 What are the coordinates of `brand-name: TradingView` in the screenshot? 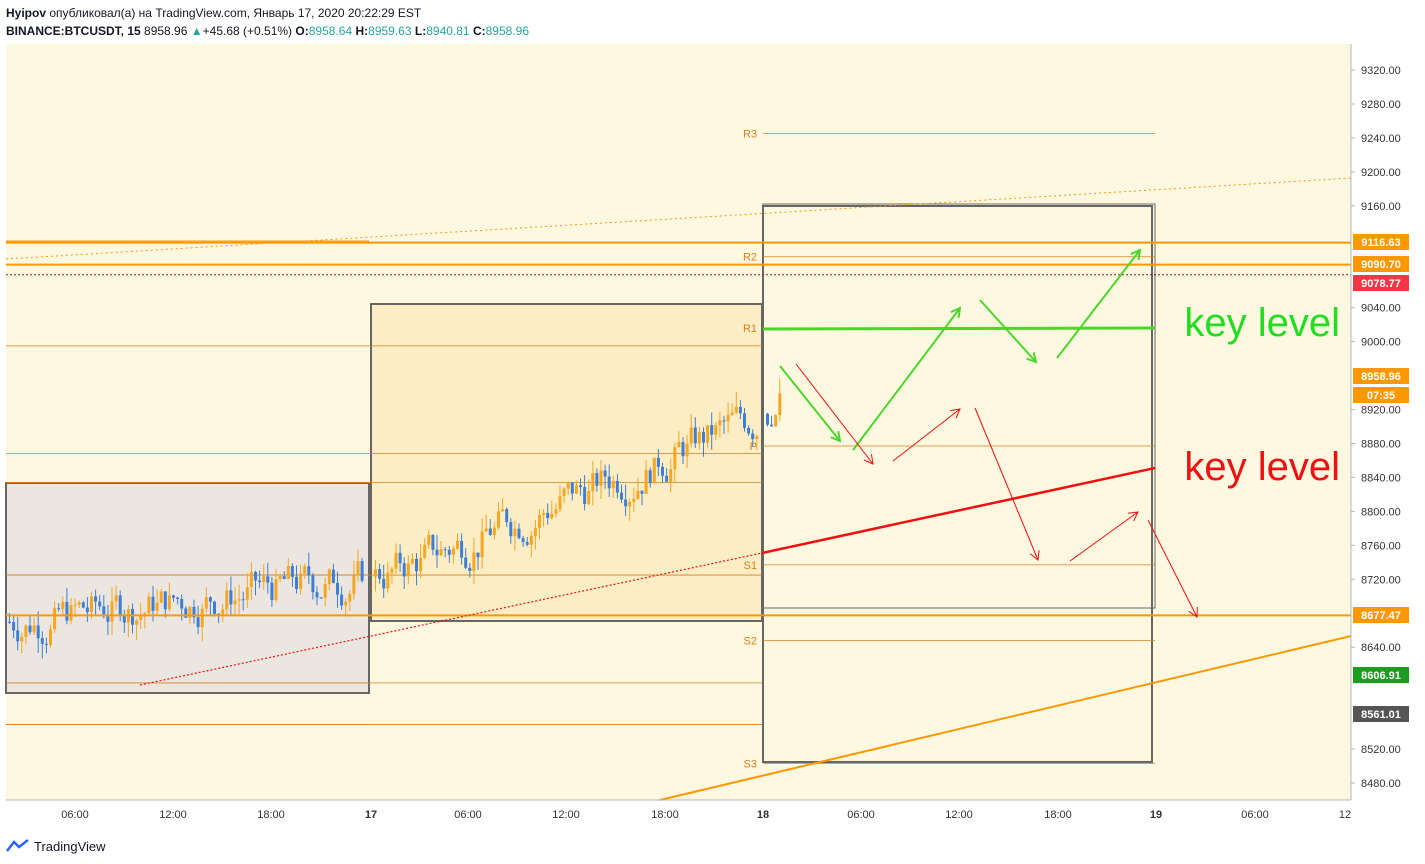 It's located at (70, 846).